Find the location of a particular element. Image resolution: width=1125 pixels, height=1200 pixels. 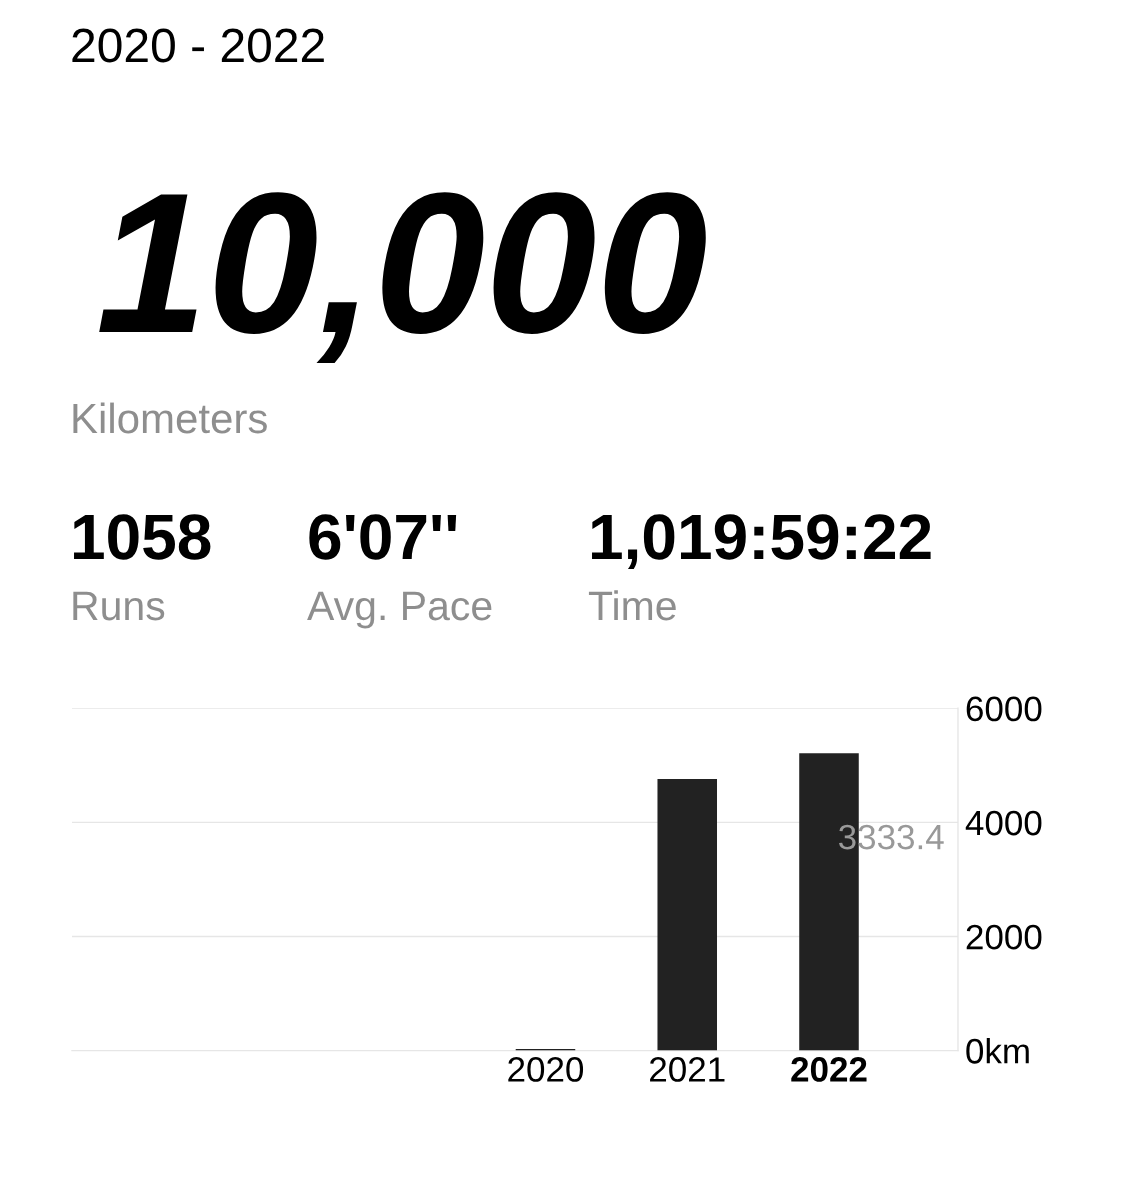

x-tick-label: 2021 is located at coordinates (687, 1069).